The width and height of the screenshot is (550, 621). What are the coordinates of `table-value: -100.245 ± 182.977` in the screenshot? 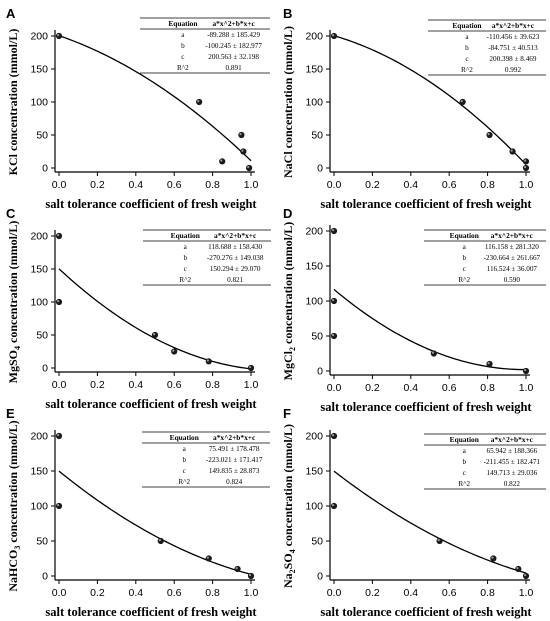 It's located at (233, 46).